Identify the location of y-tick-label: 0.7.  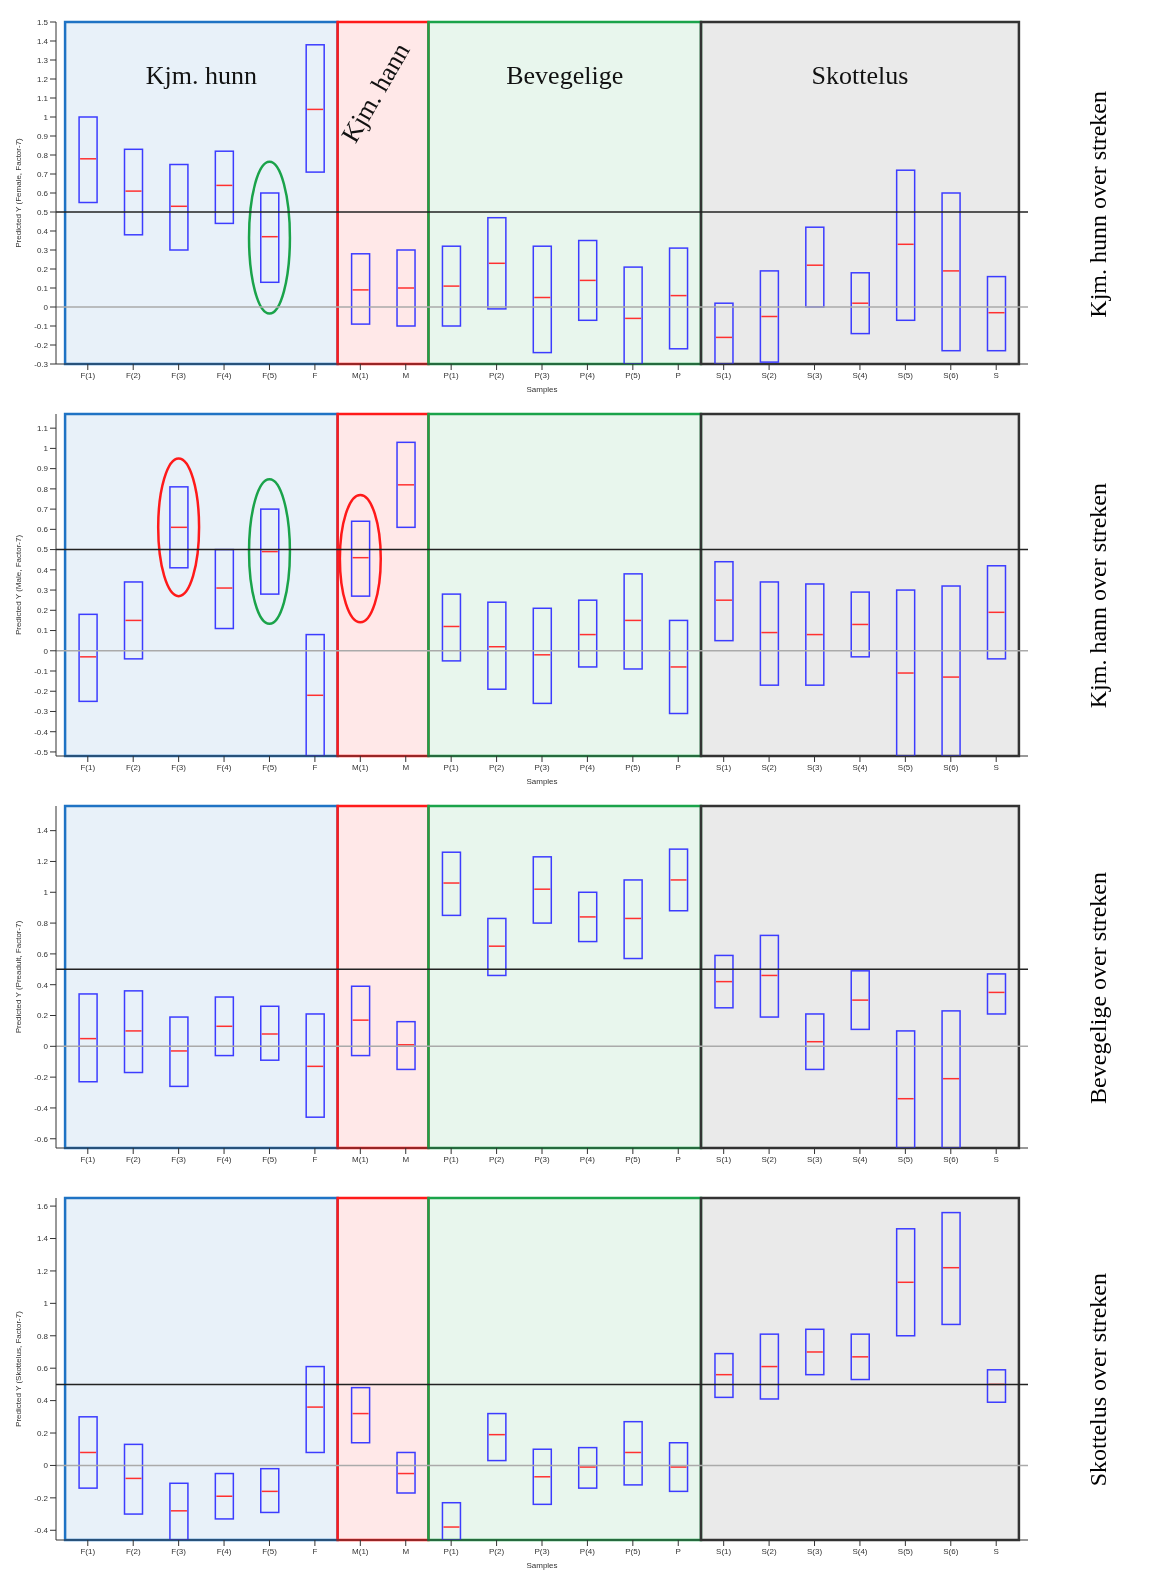
(42, 509).